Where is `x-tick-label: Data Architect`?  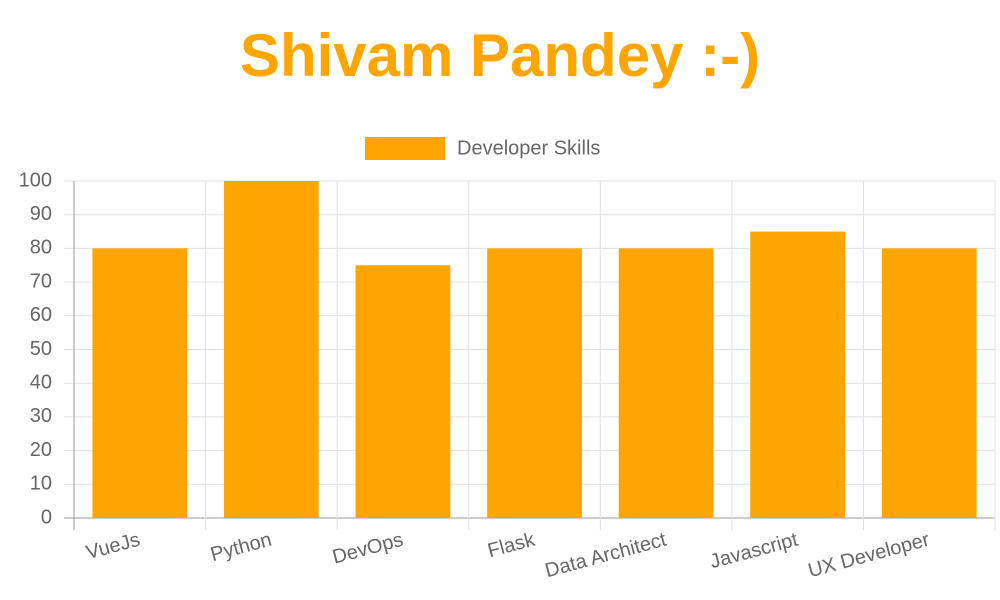
x-tick-label: Data Architect is located at coordinates (606, 556).